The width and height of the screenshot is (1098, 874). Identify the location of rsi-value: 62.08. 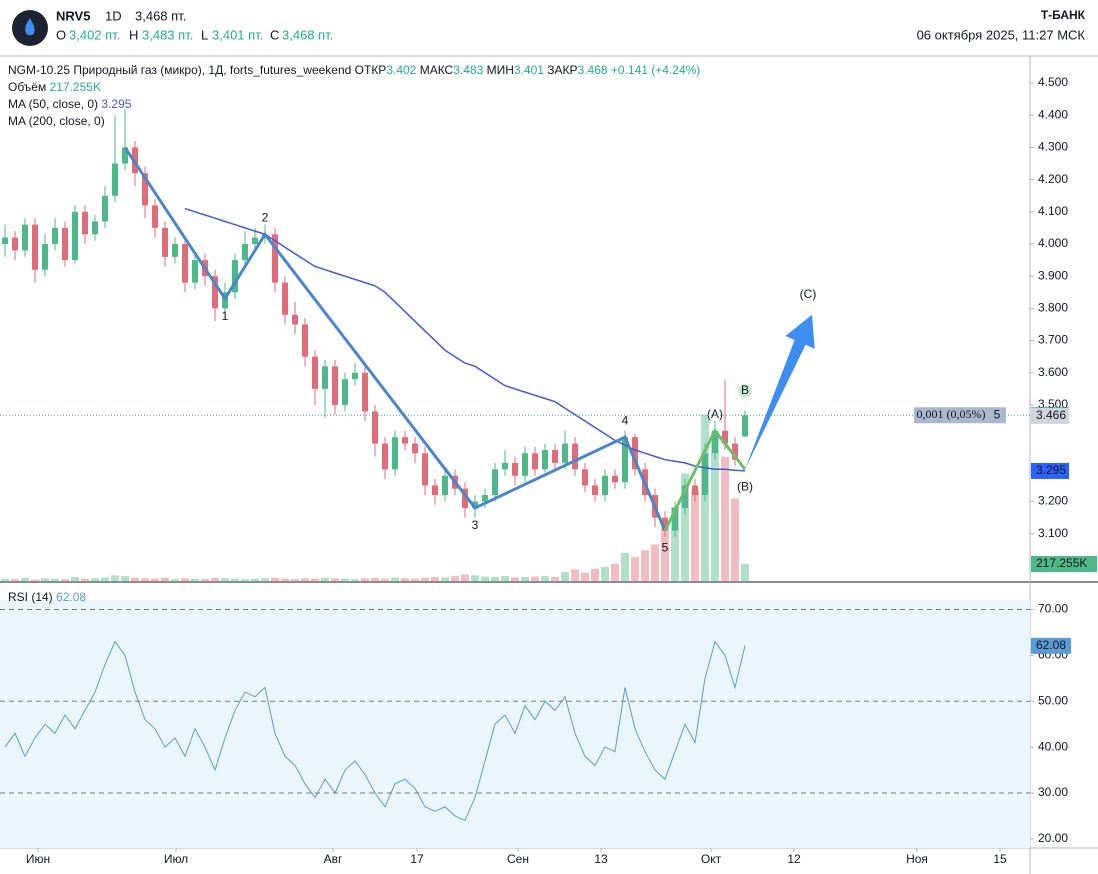
(71, 597).